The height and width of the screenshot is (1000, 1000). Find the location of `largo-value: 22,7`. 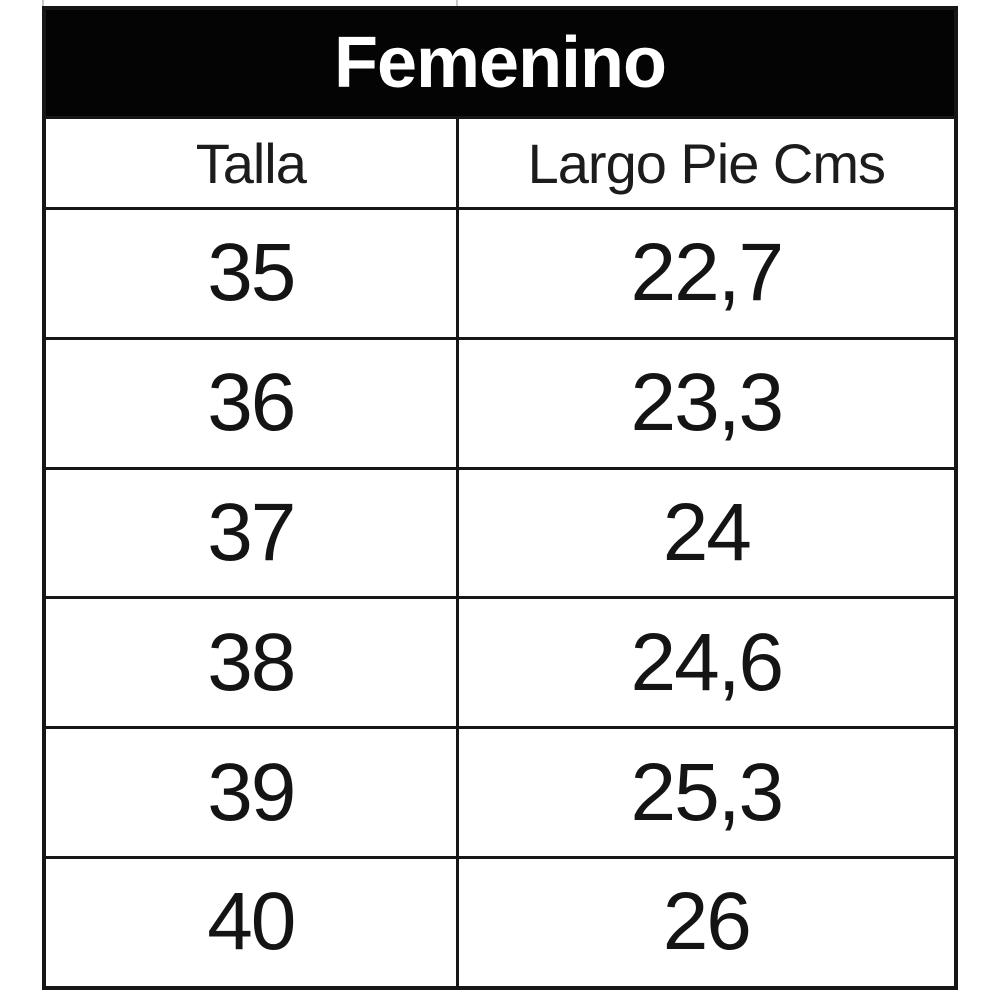

largo-value: 22,7 is located at coordinates (706, 273).